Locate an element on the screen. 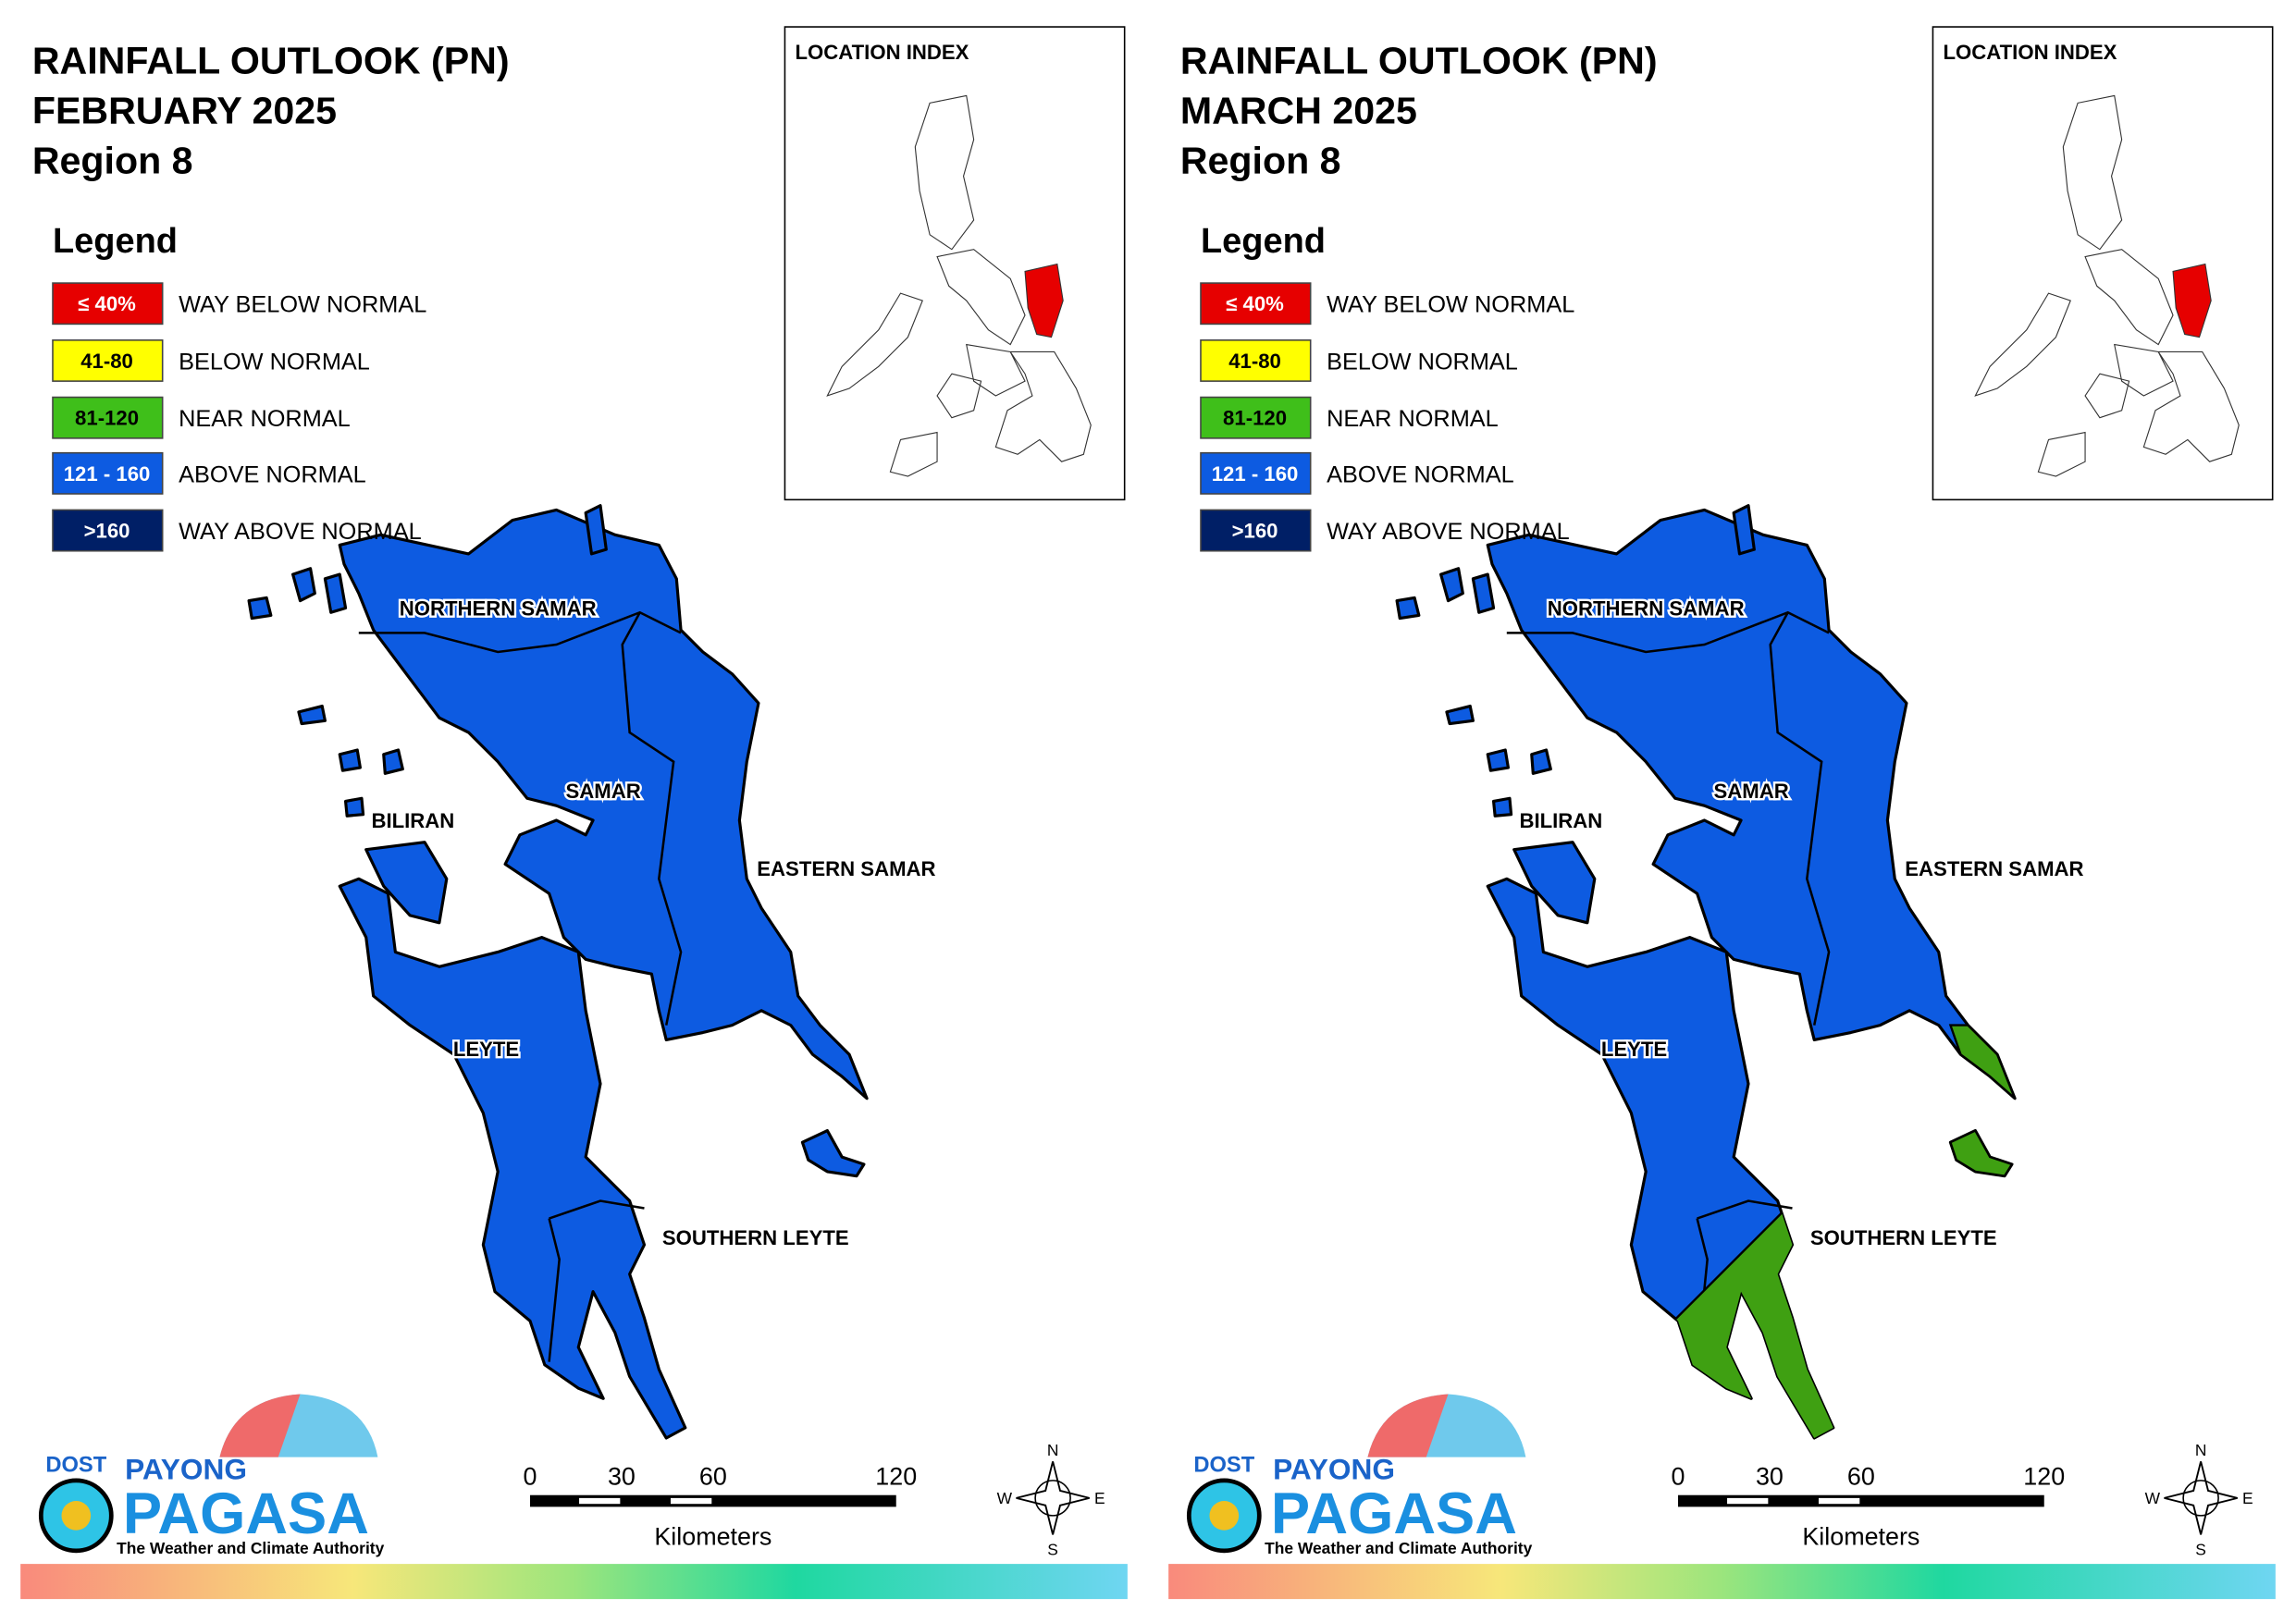 The width and height of the screenshot is (2296, 1623). near-normal-area is located at coordinates (1983, 1100).